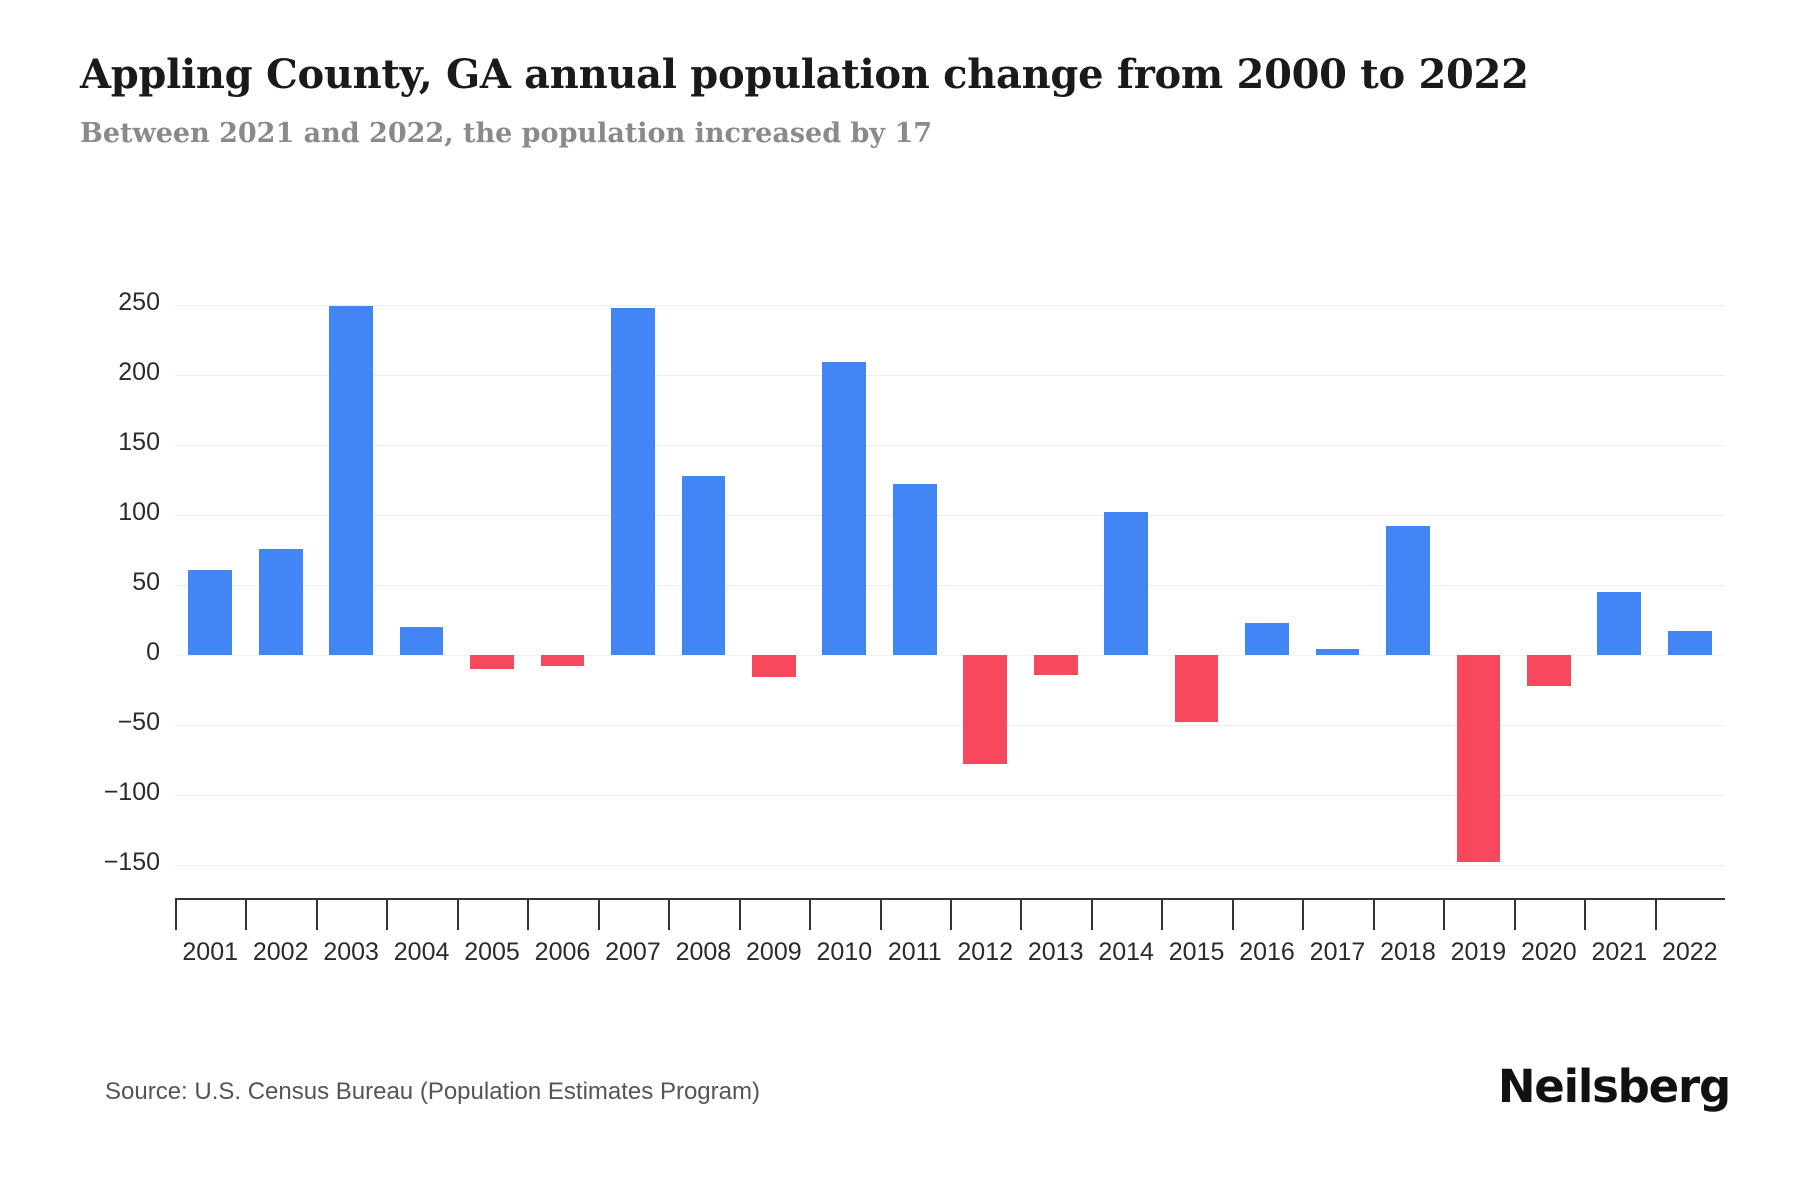 The width and height of the screenshot is (1800, 1200). I want to click on x-axis-label-2019: 2019, so click(1478, 952).